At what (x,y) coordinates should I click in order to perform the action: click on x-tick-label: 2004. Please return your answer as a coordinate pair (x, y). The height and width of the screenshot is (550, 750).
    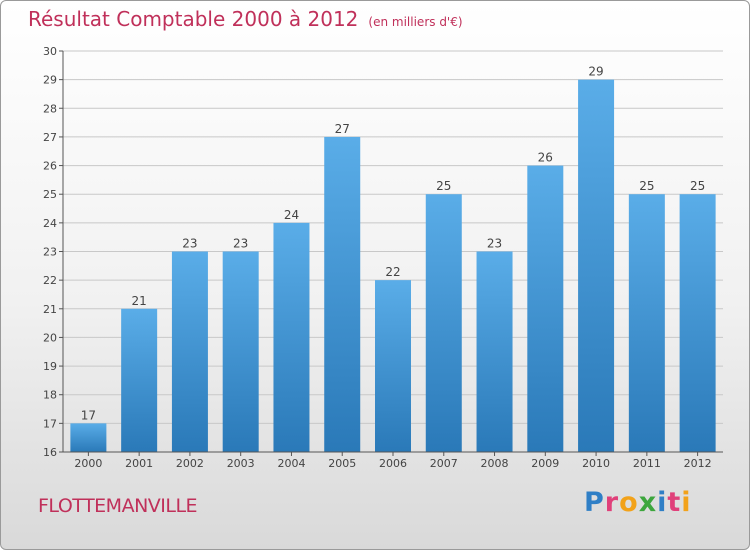
    Looking at the image, I should click on (291, 463).